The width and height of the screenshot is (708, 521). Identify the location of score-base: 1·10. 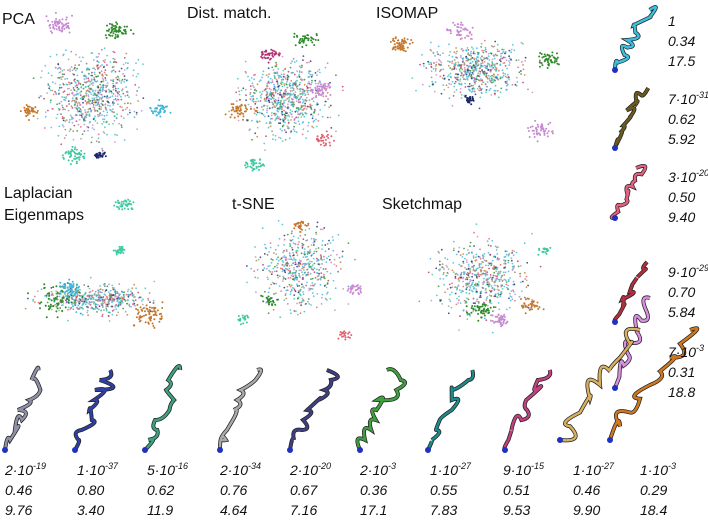
(444, 470).